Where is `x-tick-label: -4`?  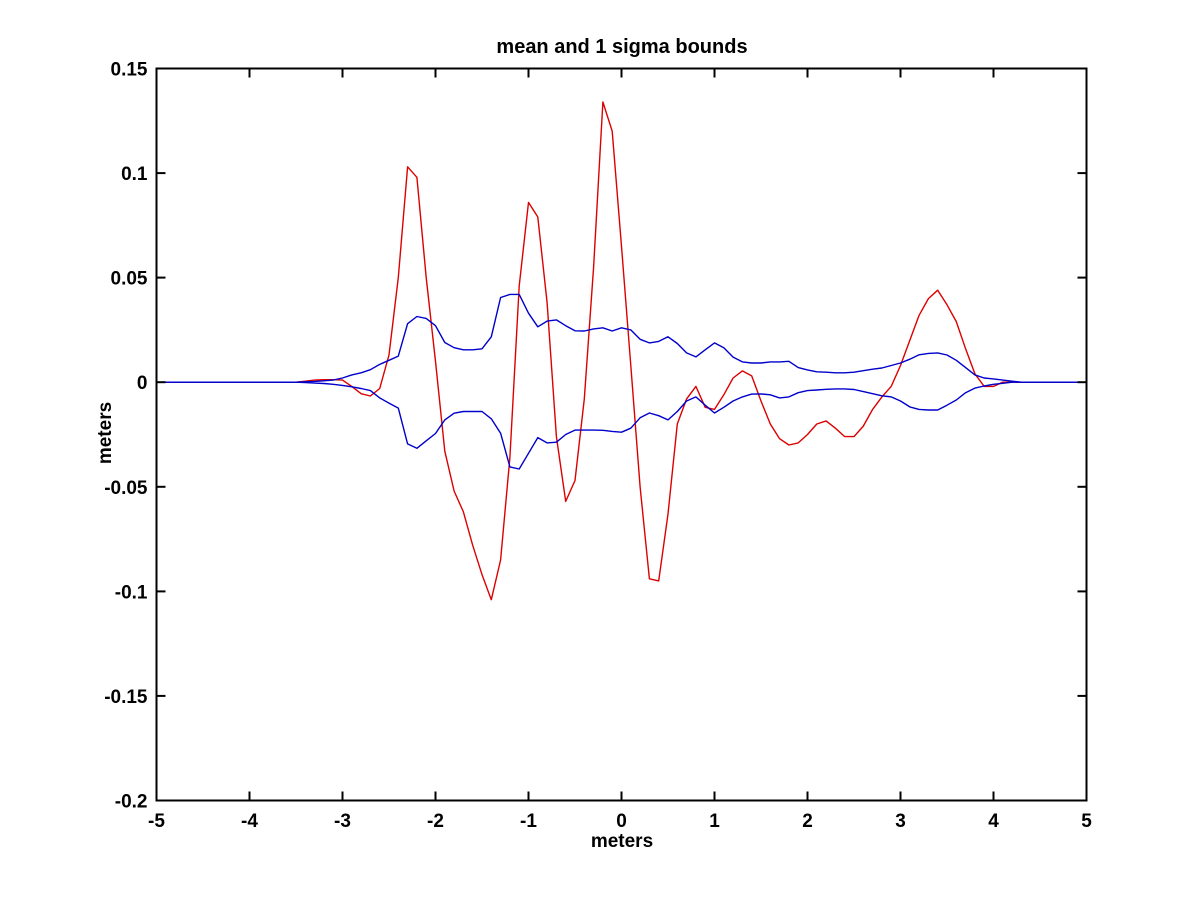 x-tick-label: -4 is located at coordinates (249, 821).